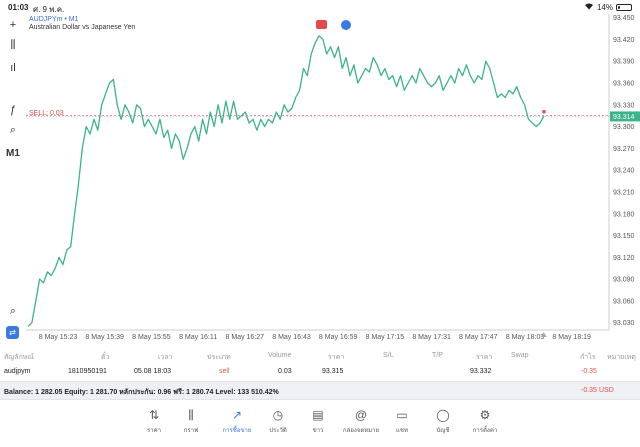 The image size is (640, 447). Describe the element at coordinates (278, 415) in the screenshot. I see `history-icon: ◷` at that location.